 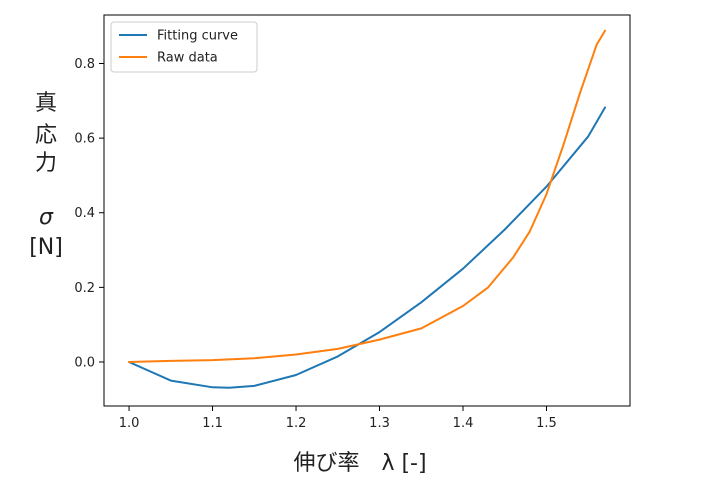 What do you see at coordinates (197, 36) in the screenshot?
I see `legend-label: Fitting curve` at bounding box center [197, 36].